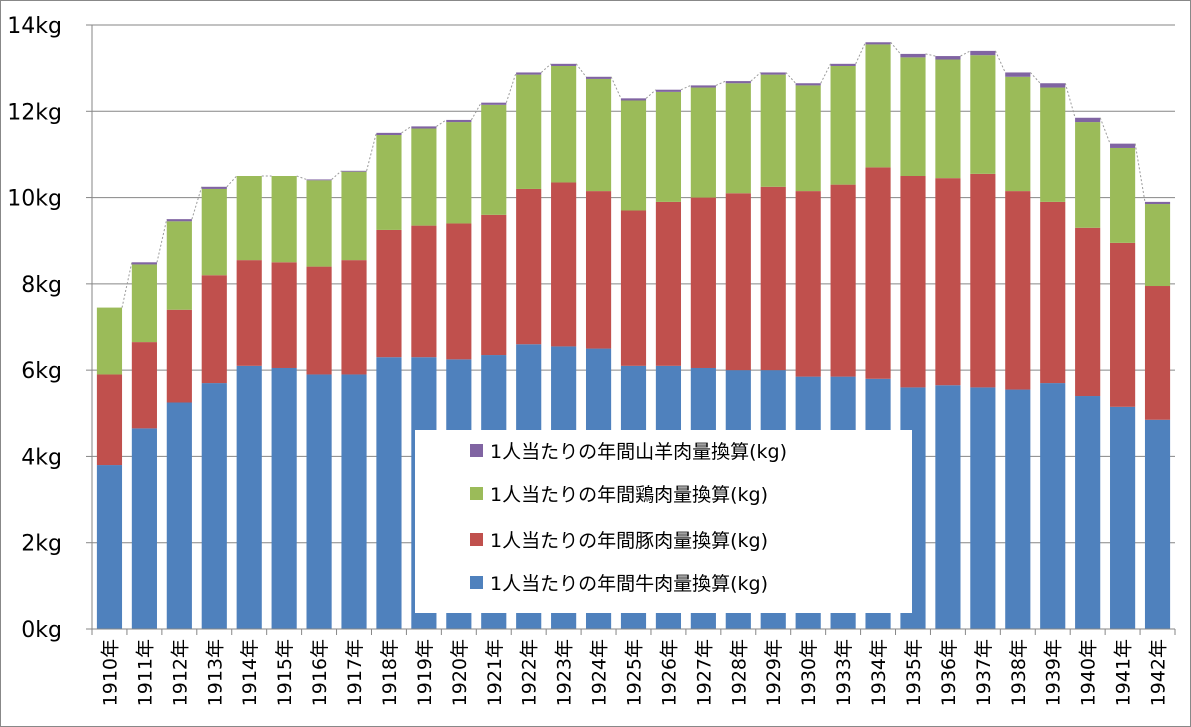  What do you see at coordinates (1089, 672) in the screenshot?
I see `x-tick-label: 1940年` at bounding box center [1089, 672].